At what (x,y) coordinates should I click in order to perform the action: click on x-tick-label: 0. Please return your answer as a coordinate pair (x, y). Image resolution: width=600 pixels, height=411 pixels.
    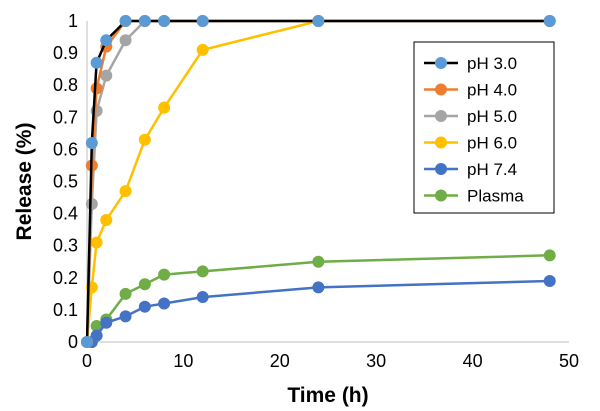
    Looking at the image, I should click on (87, 361).